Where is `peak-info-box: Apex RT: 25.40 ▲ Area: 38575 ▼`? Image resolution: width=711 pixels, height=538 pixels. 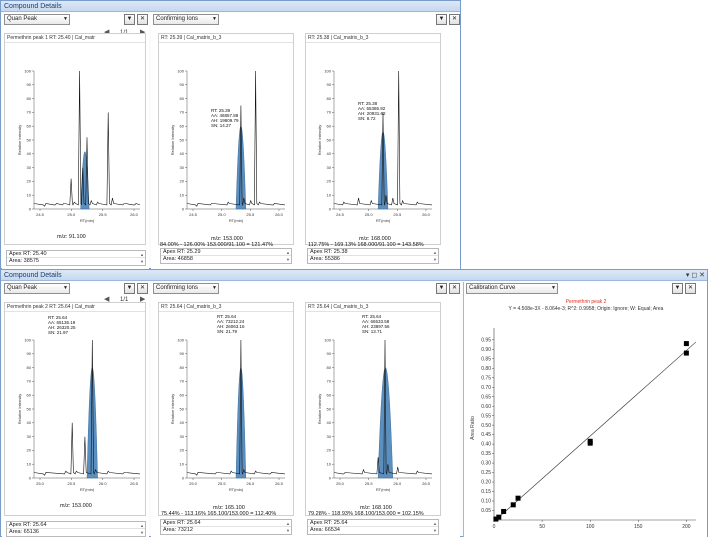 peak-info-box: Apex RT: 25.40 ▲ Area: 38575 ▼ is located at coordinates (76, 258).